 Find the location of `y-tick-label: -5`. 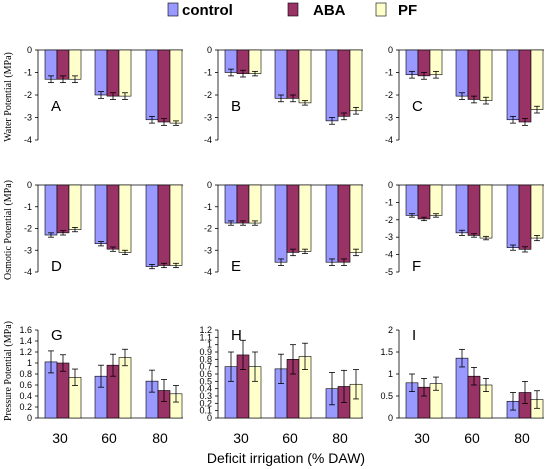

y-tick-label: -5 is located at coordinates (389, 272).